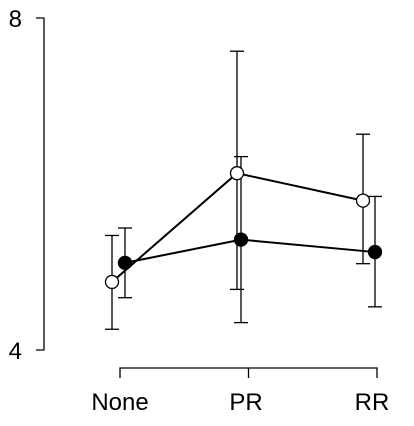  What do you see at coordinates (241, 239) in the screenshot?
I see `data-point-filled-pr` at bounding box center [241, 239].